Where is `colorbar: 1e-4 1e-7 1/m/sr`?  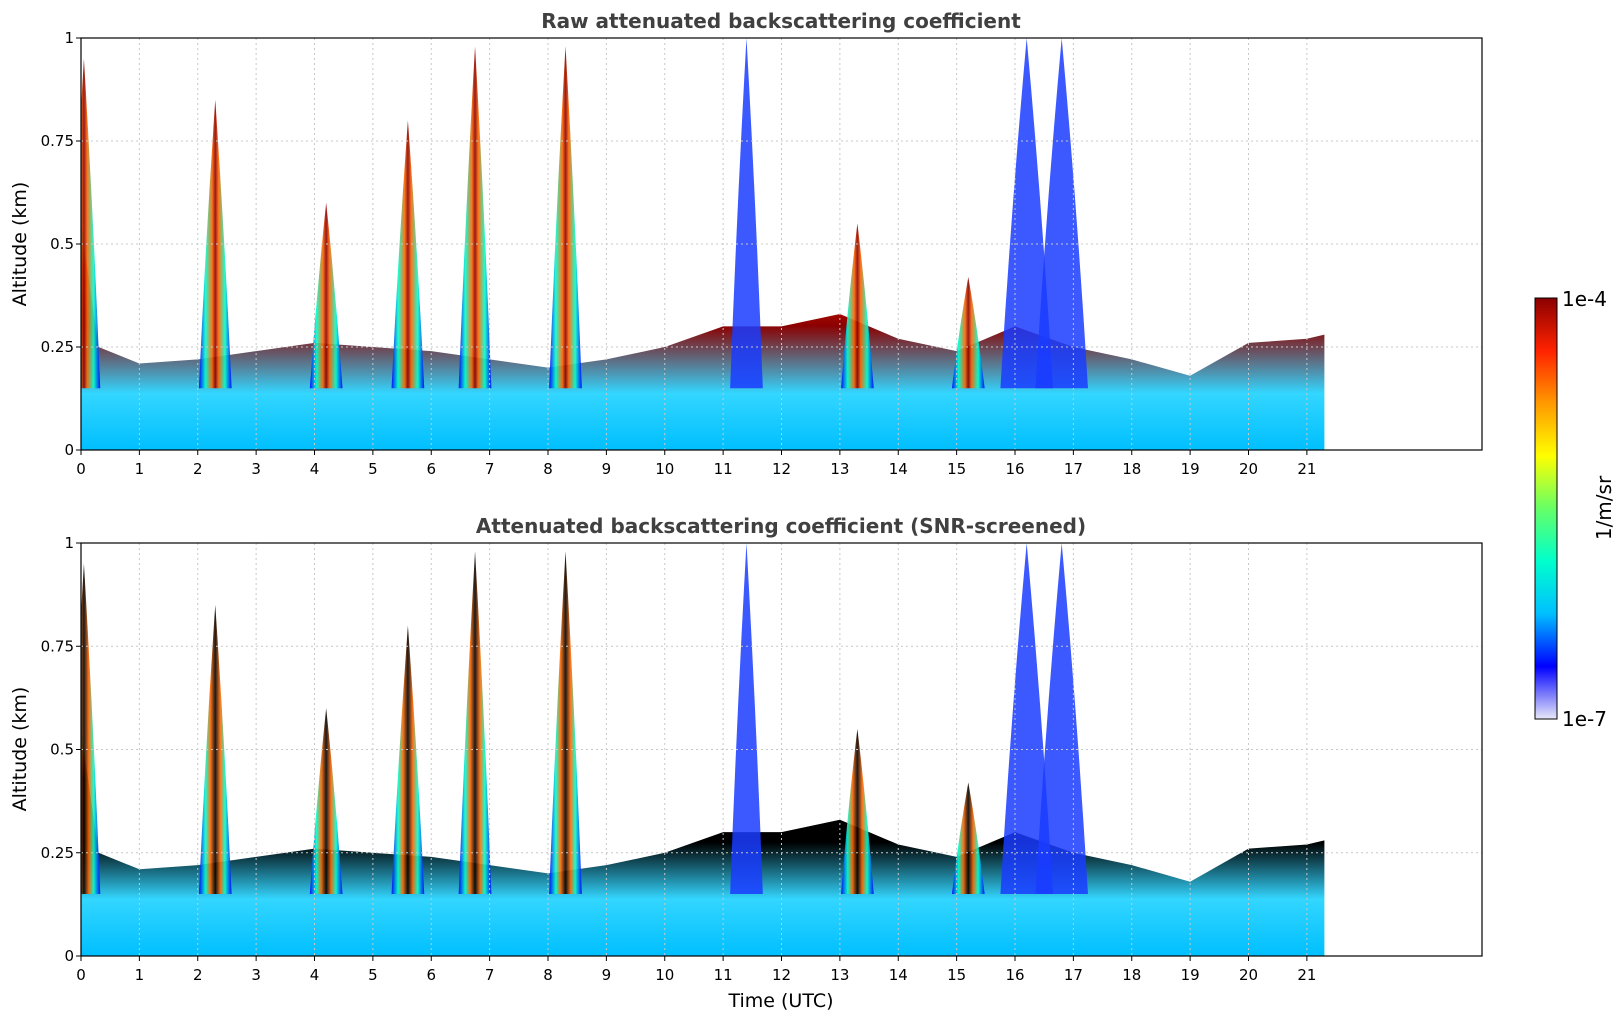 colorbar: 1e-4 1e-7 1/m/sr is located at coordinates (1575, 509).